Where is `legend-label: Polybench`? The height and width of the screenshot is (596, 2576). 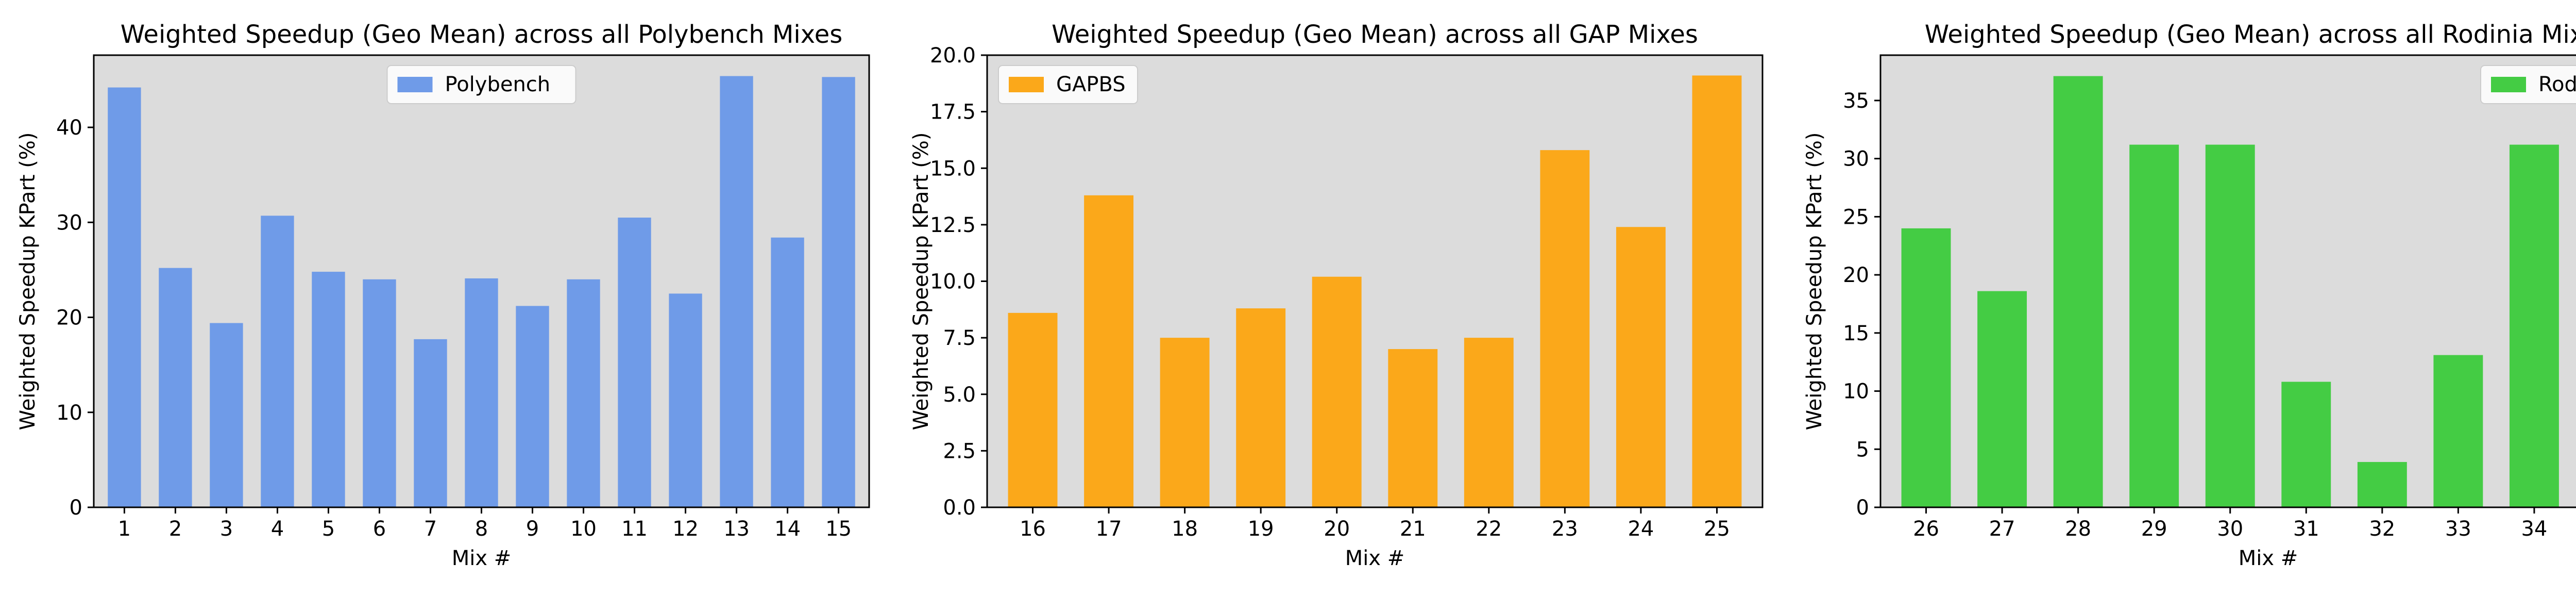
legend-label: Polybench is located at coordinates (498, 84).